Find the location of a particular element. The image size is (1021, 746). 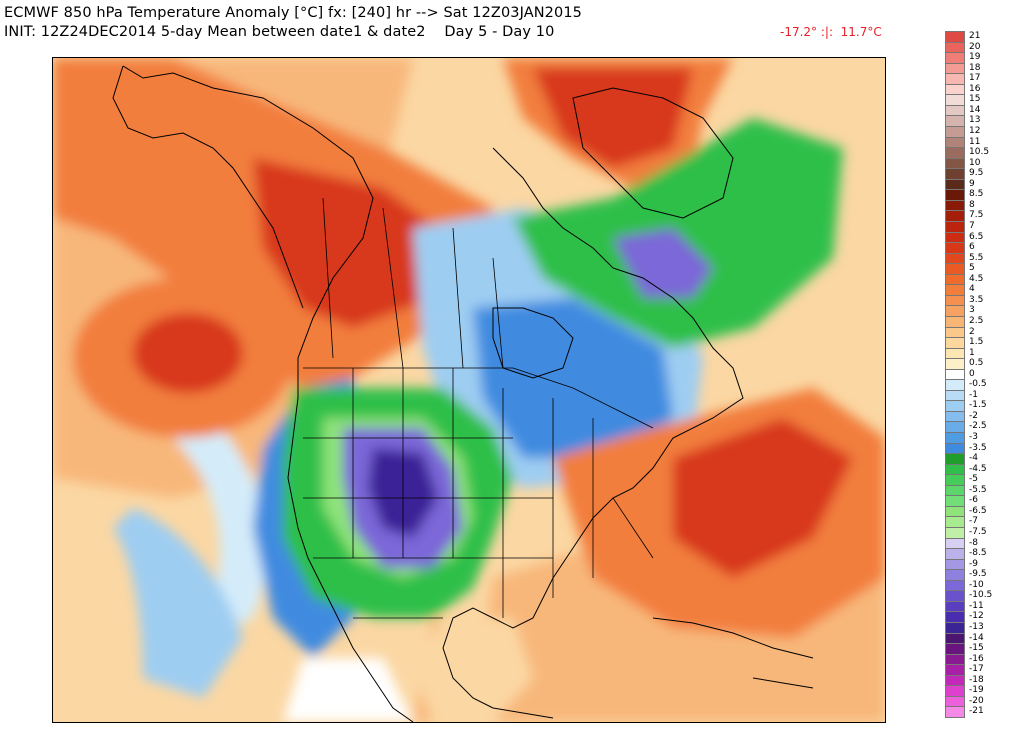

colorbar-label: 2.5 is located at coordinates (976, 320).